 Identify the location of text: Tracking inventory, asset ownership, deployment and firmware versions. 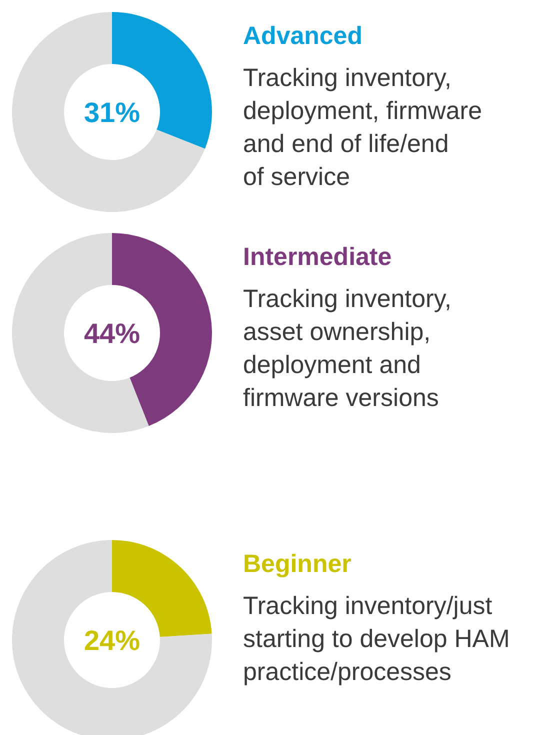
(347, 348).